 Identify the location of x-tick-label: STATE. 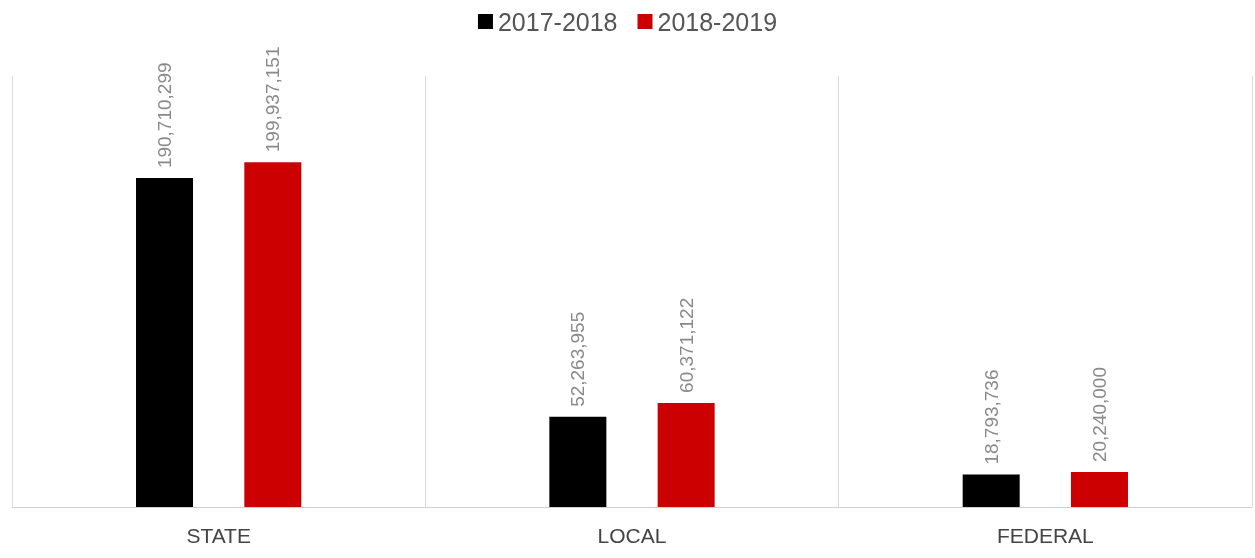
(218, 535).